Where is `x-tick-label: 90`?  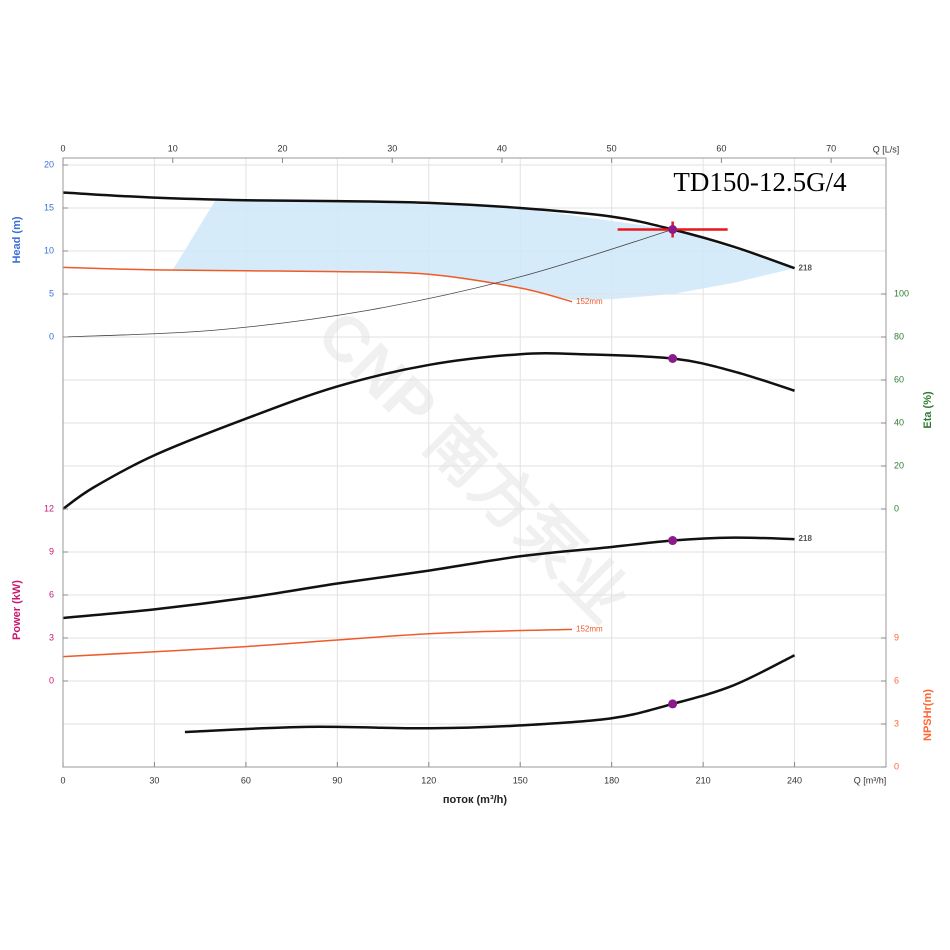
x-tick-label: 90 is located at coordinates (337, 780).